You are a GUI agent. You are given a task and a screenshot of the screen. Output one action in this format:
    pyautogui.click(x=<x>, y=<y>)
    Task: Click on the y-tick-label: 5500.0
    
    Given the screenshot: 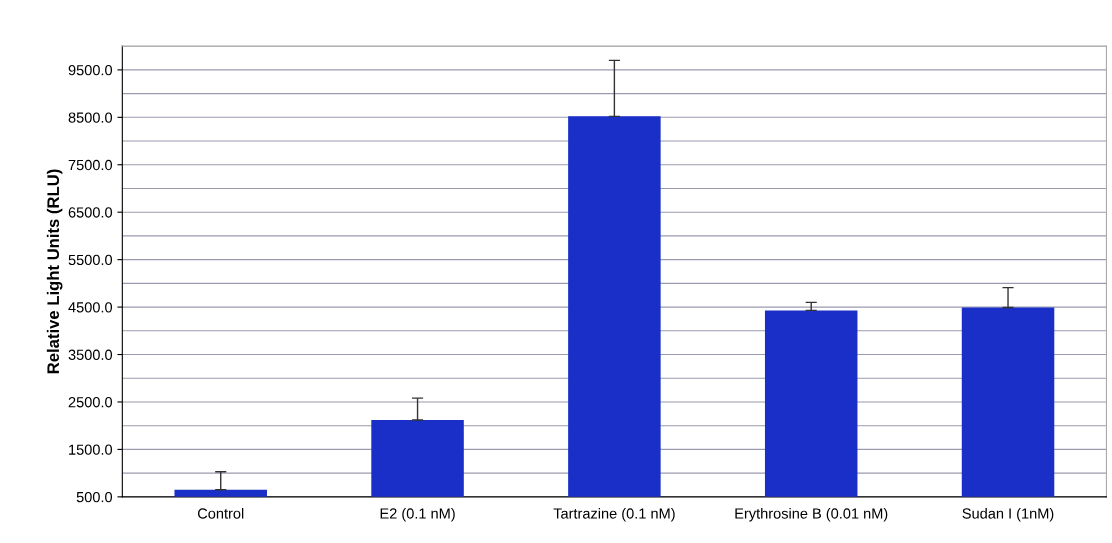 What is the action you would take?
    pyautogui.click(x=90, y=260)
    